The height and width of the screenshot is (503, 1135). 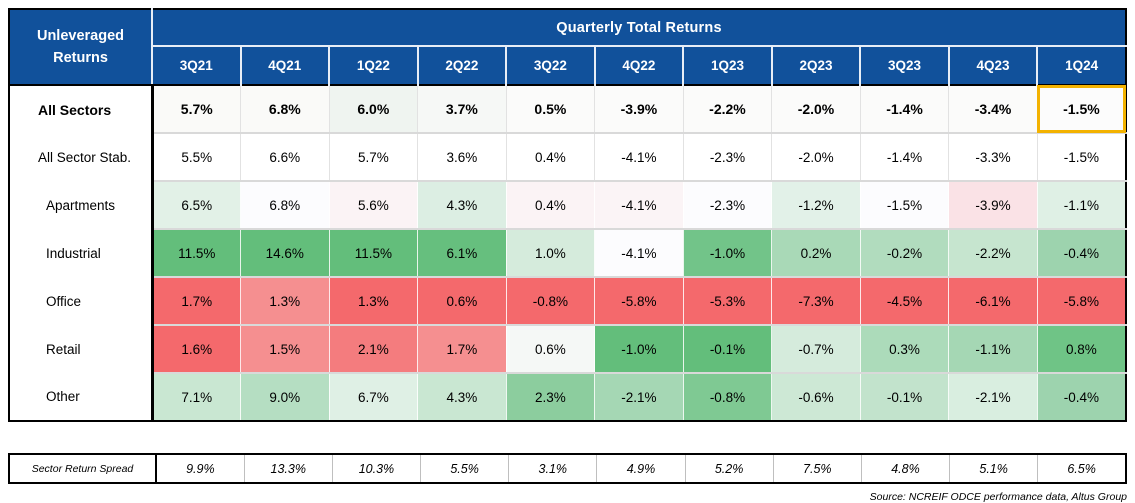 I want to click on spread-cell: 5.1%, so click(x=993, y=468).